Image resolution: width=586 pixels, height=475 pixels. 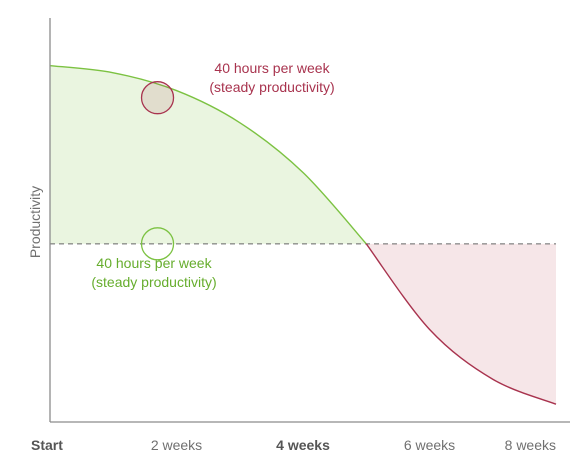 I want to click on area-below-baseline, so click(x=461, y=324).